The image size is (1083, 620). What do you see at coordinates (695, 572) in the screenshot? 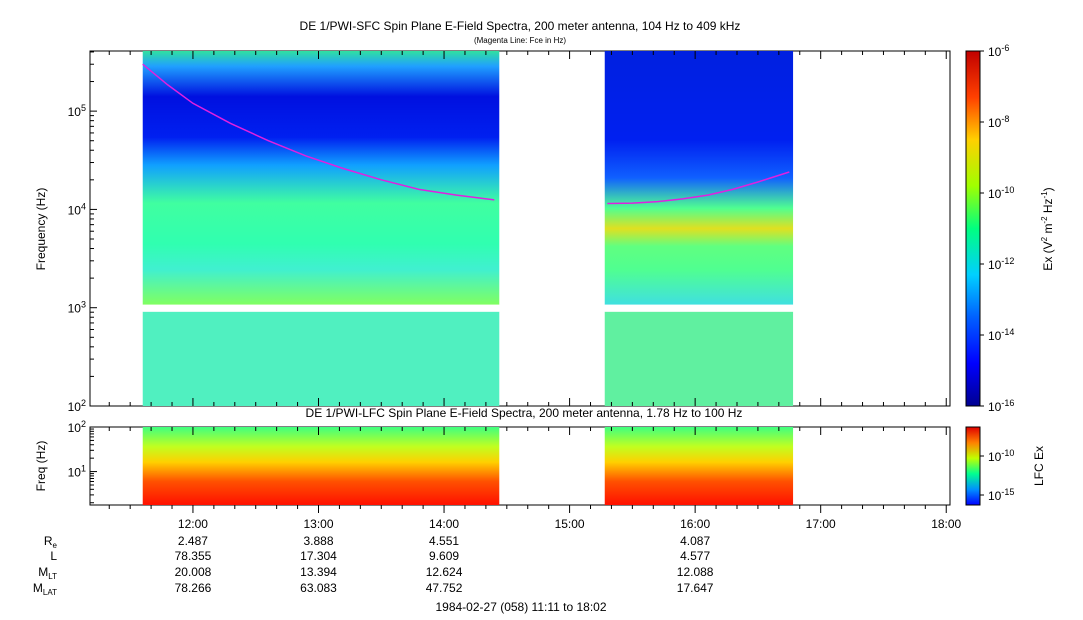
I see `ephemeris-value: 12.088` at bounding box center [695, 572].